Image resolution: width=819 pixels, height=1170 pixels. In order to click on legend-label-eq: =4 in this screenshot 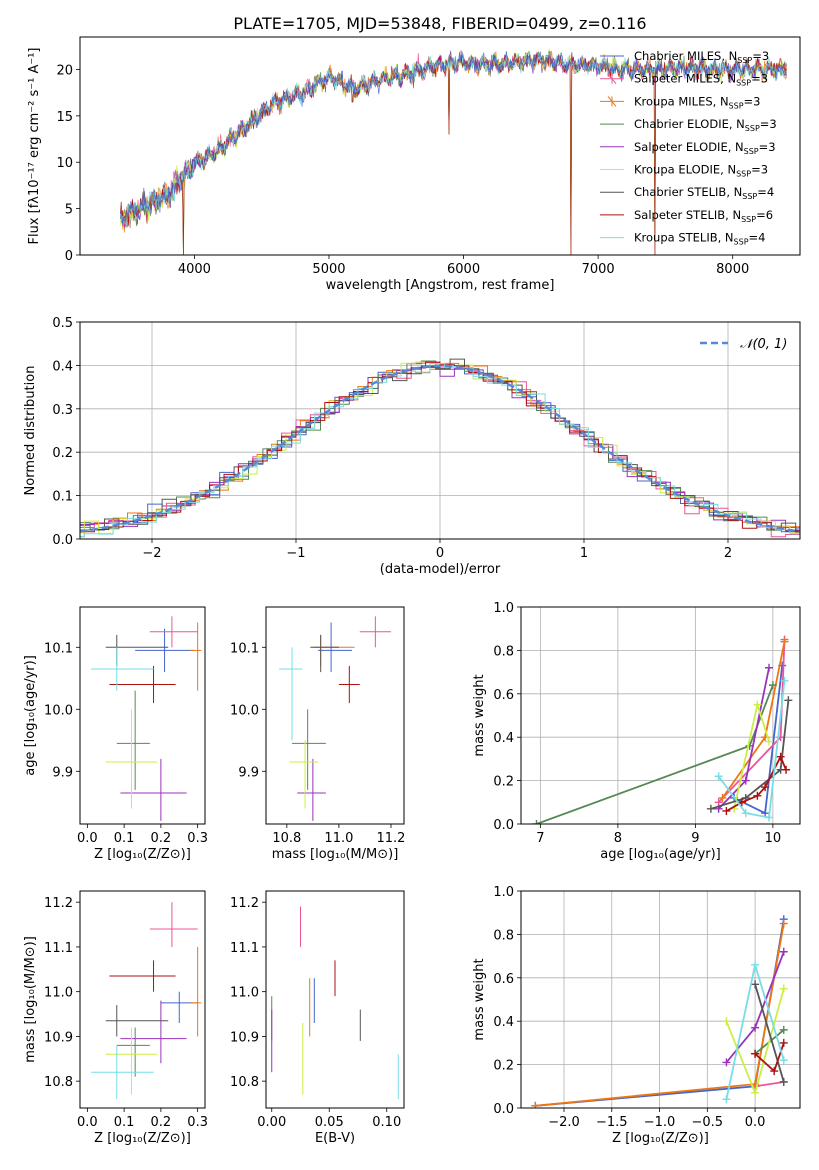, I will do `click(765, 192)`.